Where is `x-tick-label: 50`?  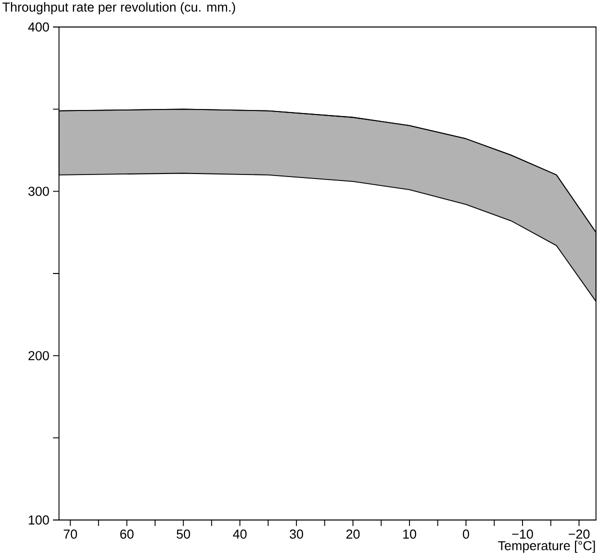
x-tick-label: 50 is located at coordinates (183, 534).